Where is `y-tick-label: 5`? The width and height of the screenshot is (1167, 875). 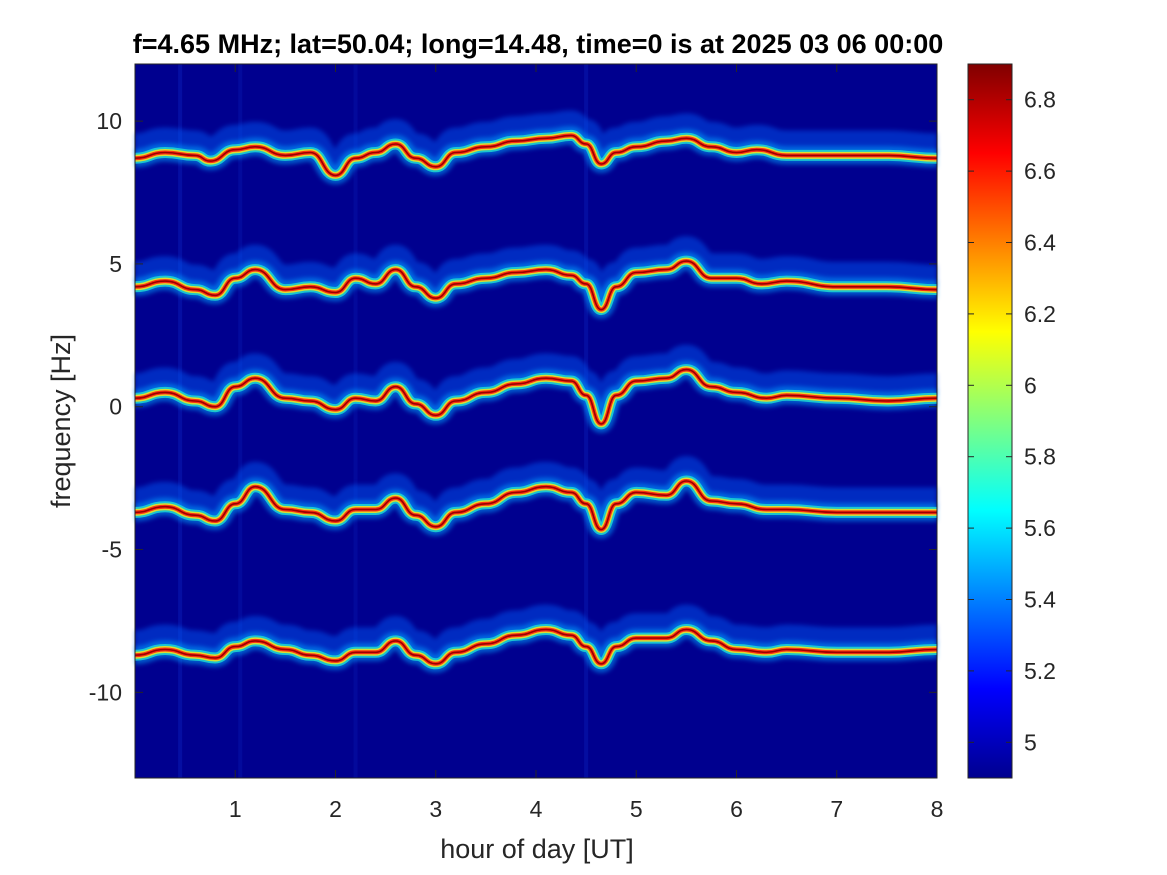
y-tick-label: 5 is located at coordinates (115, 264).